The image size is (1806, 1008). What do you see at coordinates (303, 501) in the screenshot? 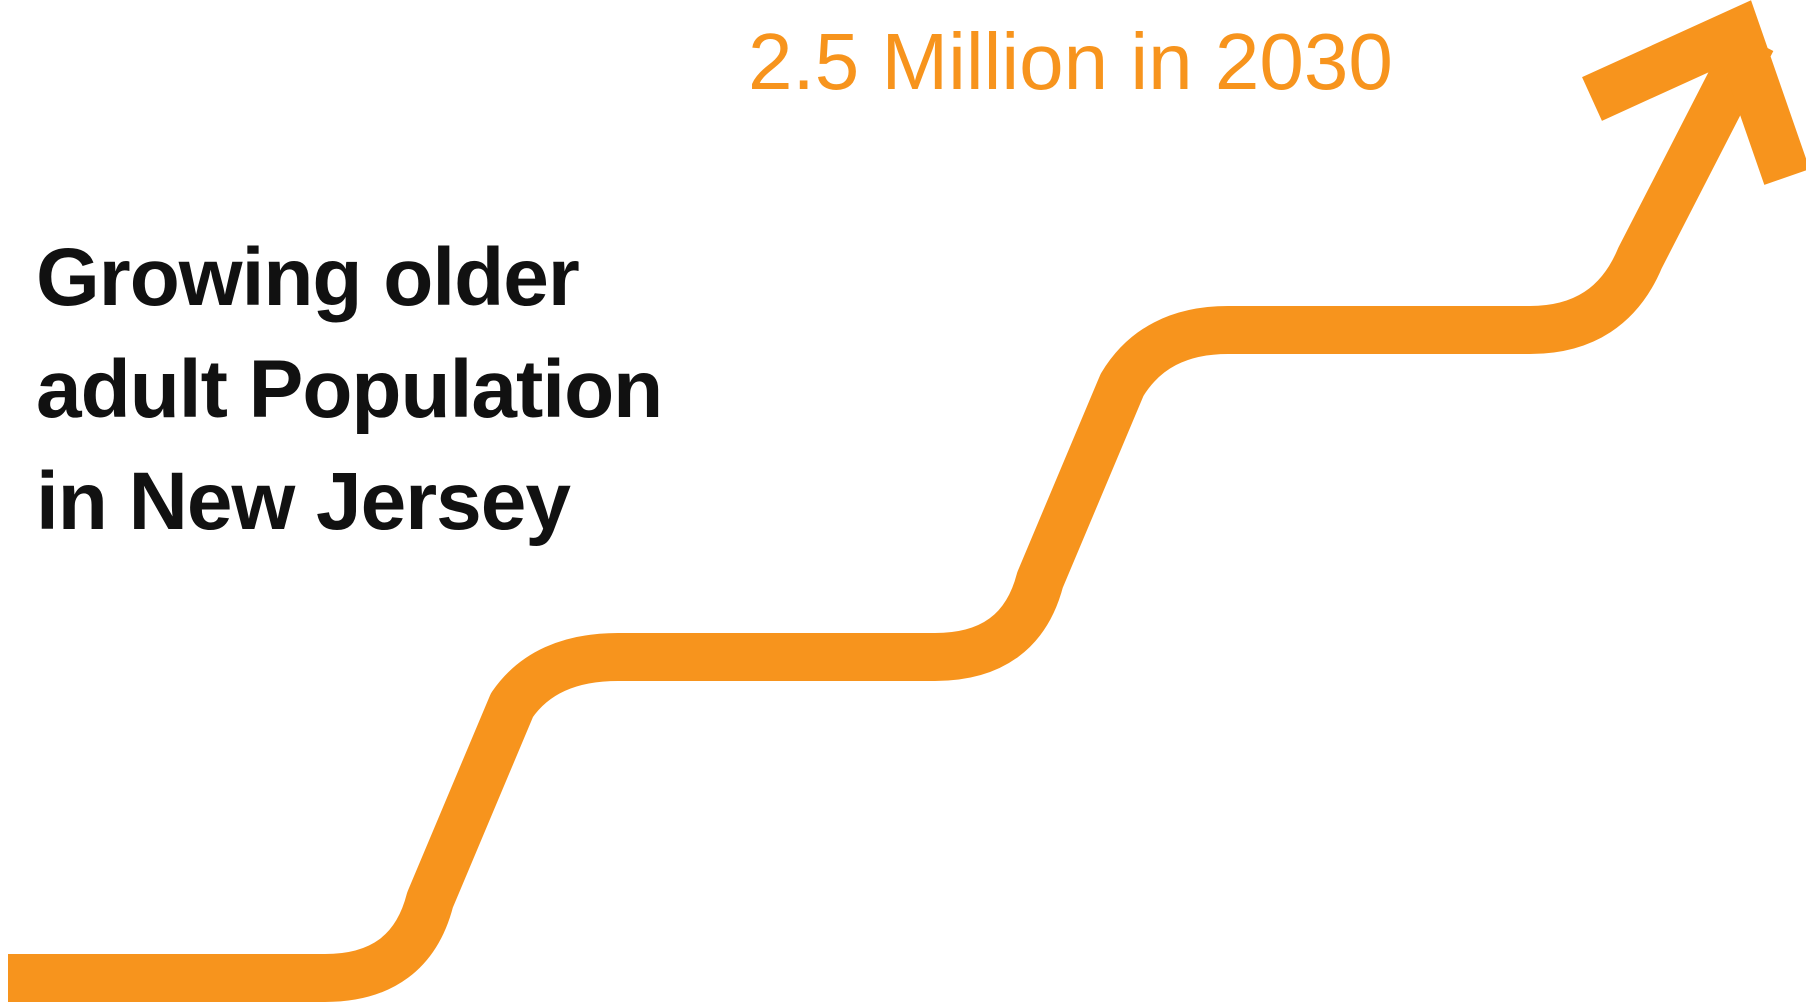
I see `headline-line-3: in New Jersey` at bounding box center [303, 501].